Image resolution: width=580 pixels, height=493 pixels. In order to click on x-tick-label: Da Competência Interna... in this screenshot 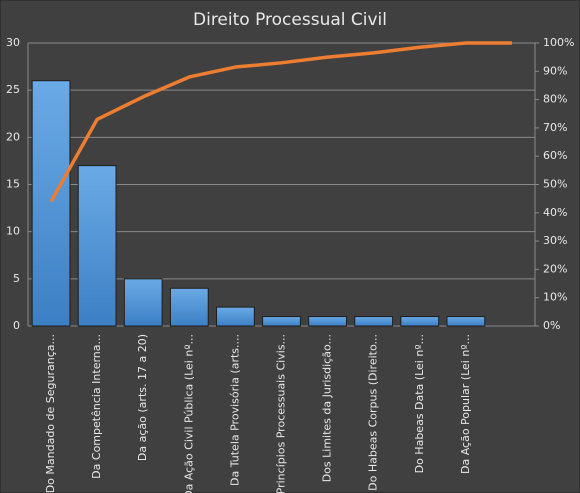, I will do `click(96, 406)`.